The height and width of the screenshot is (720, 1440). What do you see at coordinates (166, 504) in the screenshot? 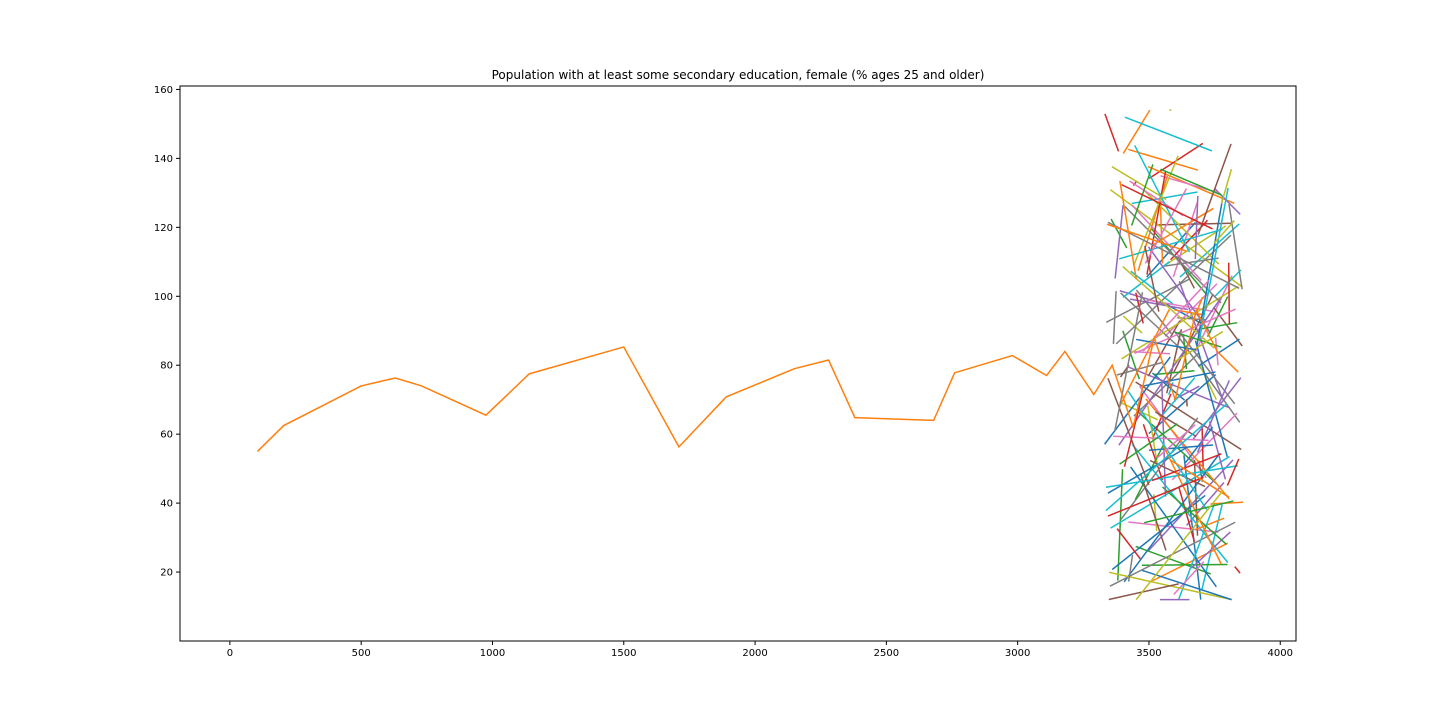
I see `y-tick-label: 40` at bounding box center [166, 504].